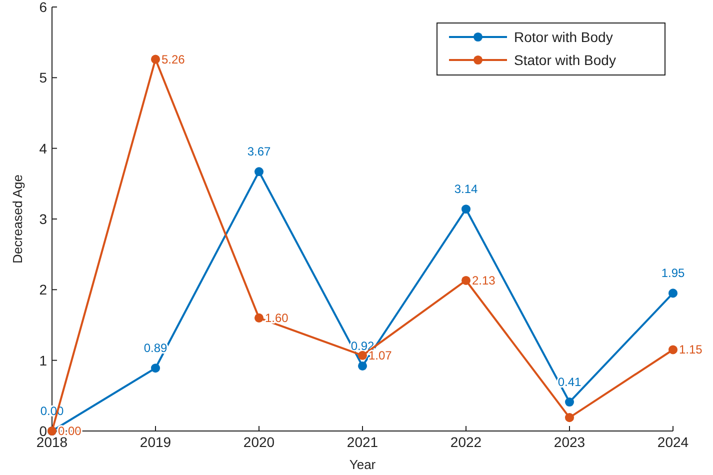 This screenshot has height=475, width=713. I want to click on x-tick-label: 2021, so click(362, 442).